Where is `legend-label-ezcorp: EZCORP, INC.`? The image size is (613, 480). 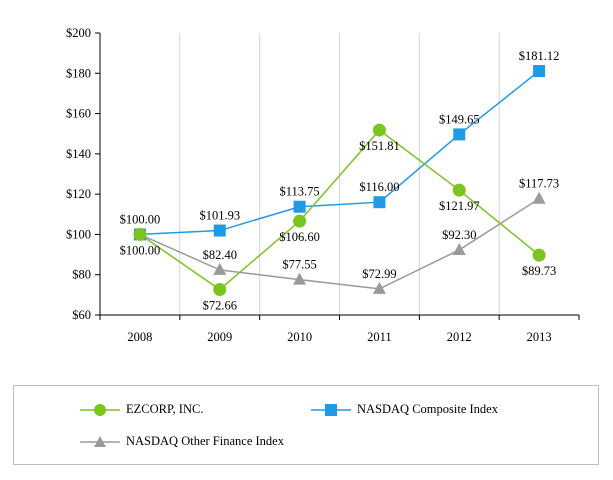
legend-label-ezcorp: EZCORP, INC. is located at coordinates (165, 409).